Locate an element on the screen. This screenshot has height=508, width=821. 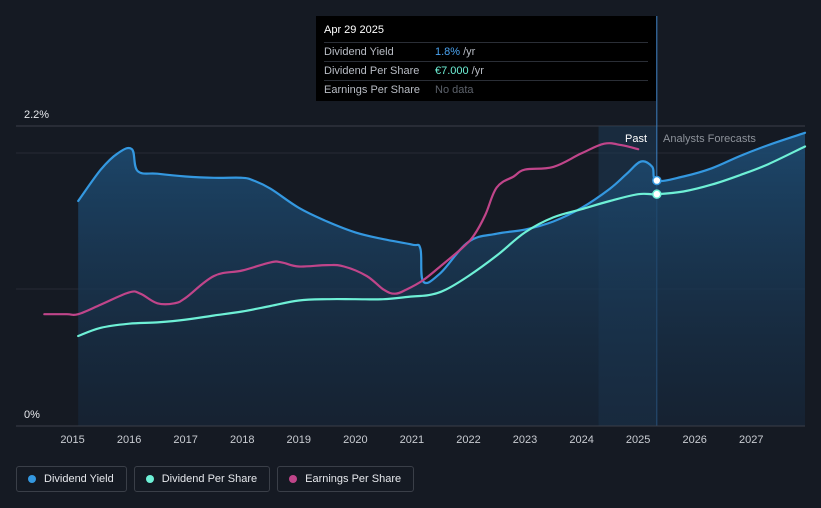
x-tick-label: 2018 is located at coordinates (242, 440).